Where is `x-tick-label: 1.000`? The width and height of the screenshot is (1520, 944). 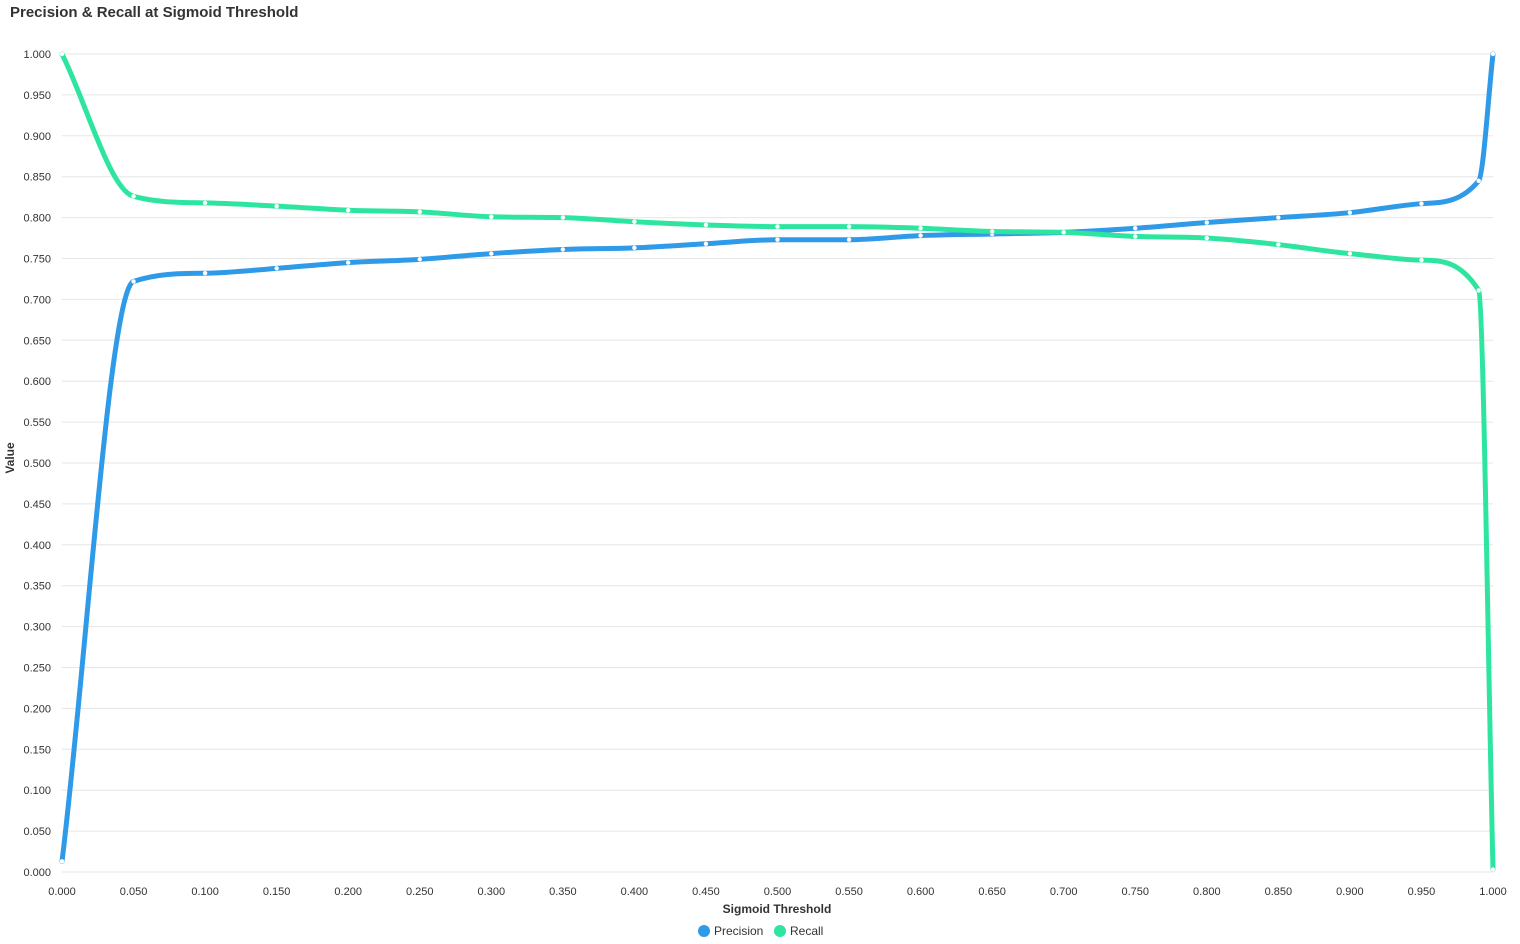 x-tick-label: 1.000 is located at coordinates (1493, 892).